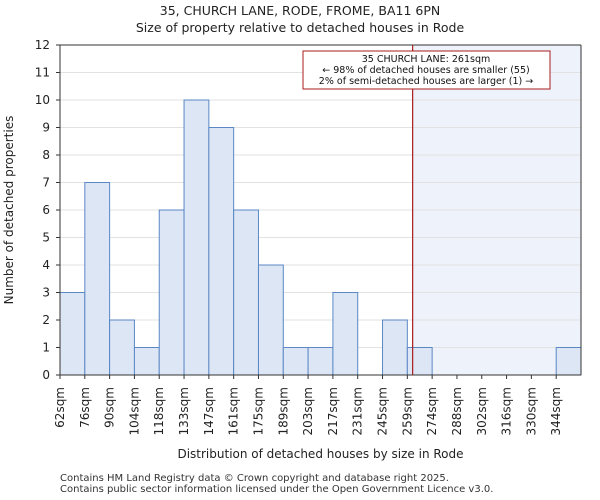 The height and width of the screenshot is (500, 600). I want to click on x-tick-label: 118sqm, so click(159, 411).